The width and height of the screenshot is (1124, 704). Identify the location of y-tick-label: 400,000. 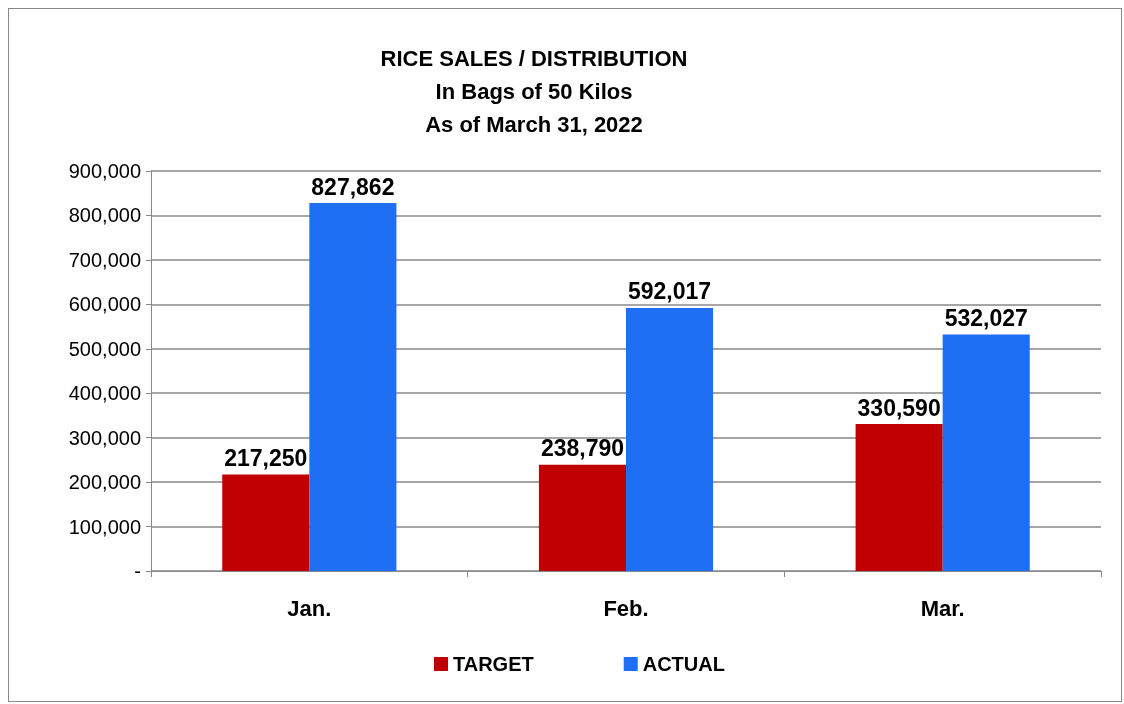
(104, 393).